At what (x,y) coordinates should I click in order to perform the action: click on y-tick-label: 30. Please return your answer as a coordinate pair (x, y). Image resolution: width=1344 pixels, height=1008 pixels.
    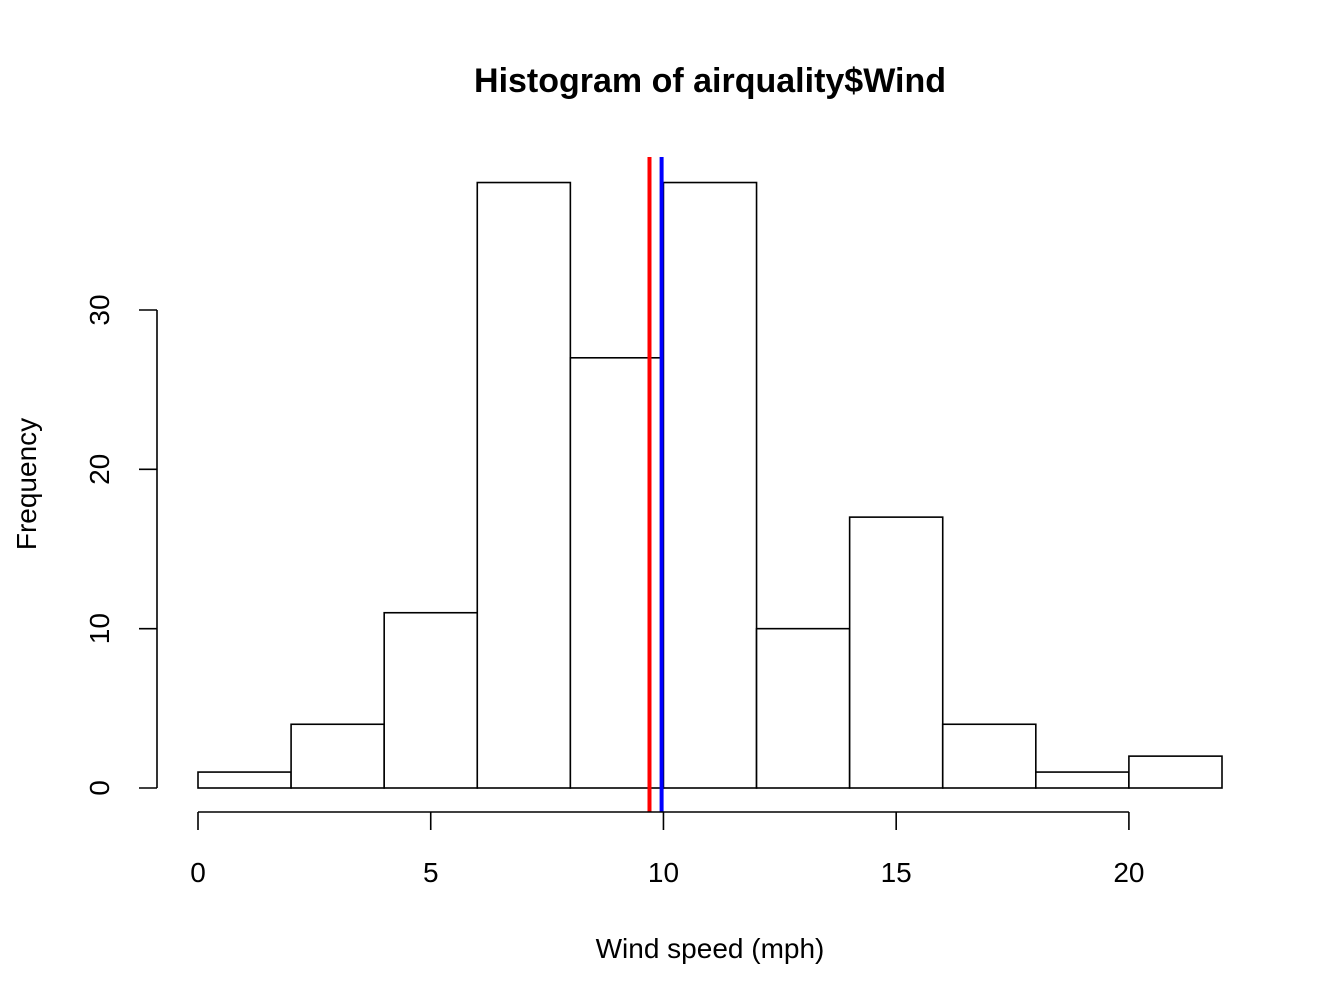
    Looking at the image, I should click on (99, 309).